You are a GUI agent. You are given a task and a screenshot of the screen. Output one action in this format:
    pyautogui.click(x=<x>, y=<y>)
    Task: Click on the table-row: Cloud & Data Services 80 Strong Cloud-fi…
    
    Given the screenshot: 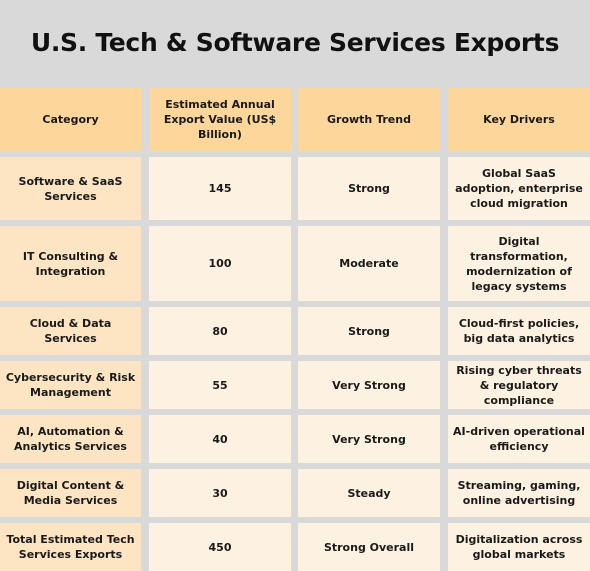 What is the action you would take?
    pyautogui.click(x=295, y=331)
    